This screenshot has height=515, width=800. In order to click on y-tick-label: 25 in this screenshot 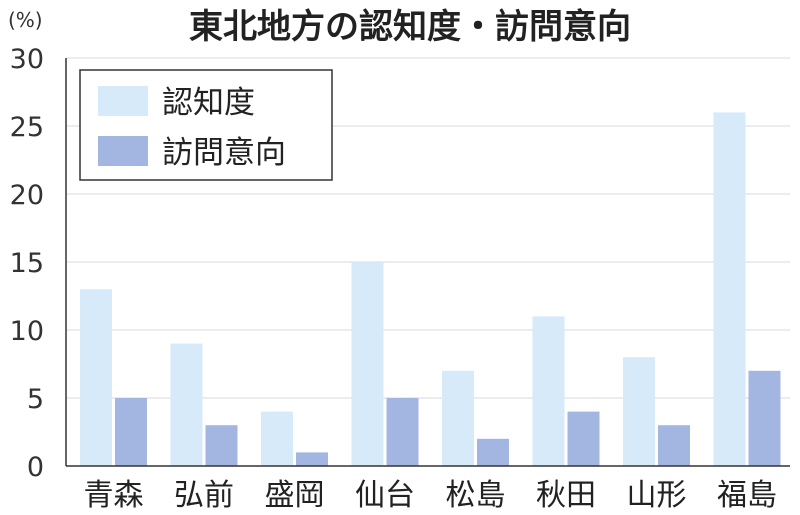, I will do `click(27, 127)`.